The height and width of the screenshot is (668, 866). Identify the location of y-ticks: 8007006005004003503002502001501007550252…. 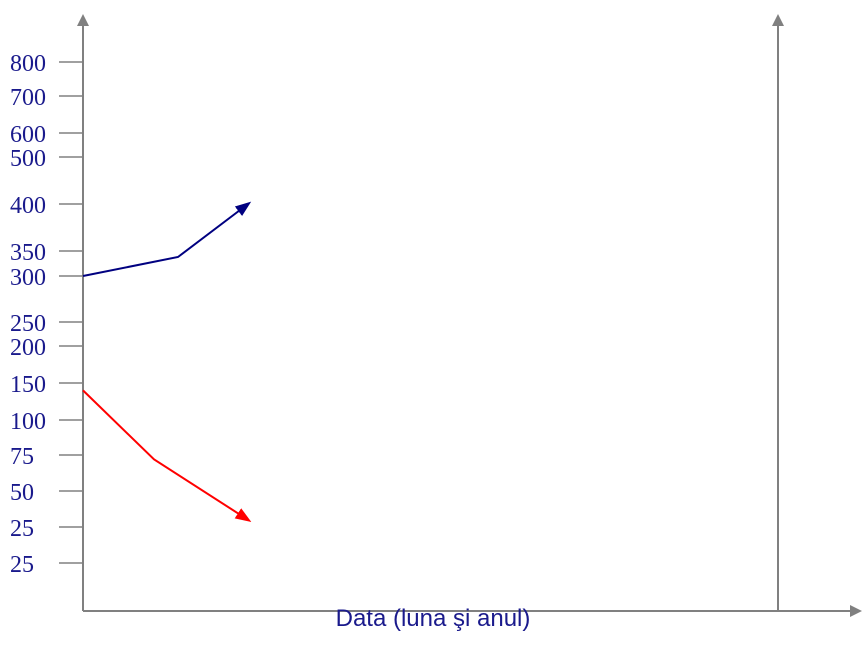
(46, 314).